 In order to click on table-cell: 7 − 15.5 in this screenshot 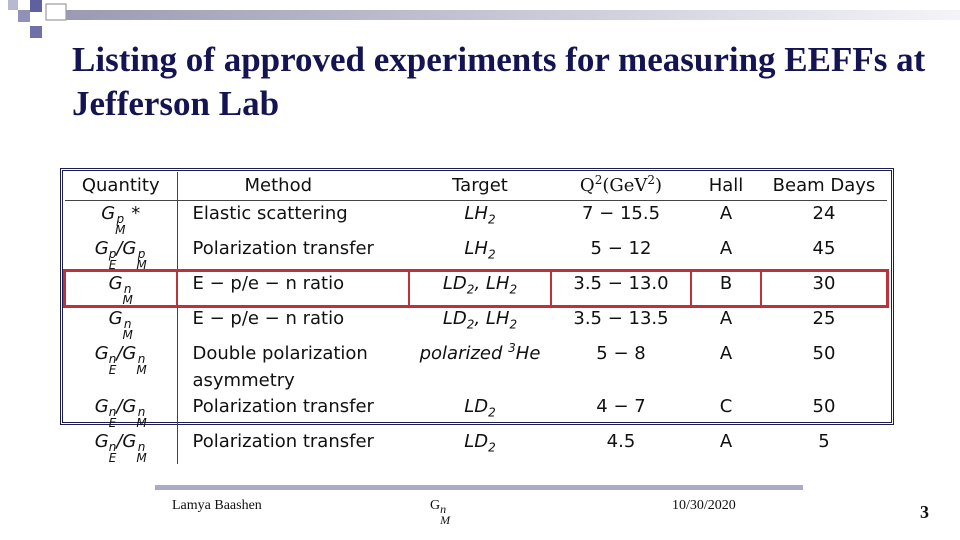, I will do `click(621, 213)`.